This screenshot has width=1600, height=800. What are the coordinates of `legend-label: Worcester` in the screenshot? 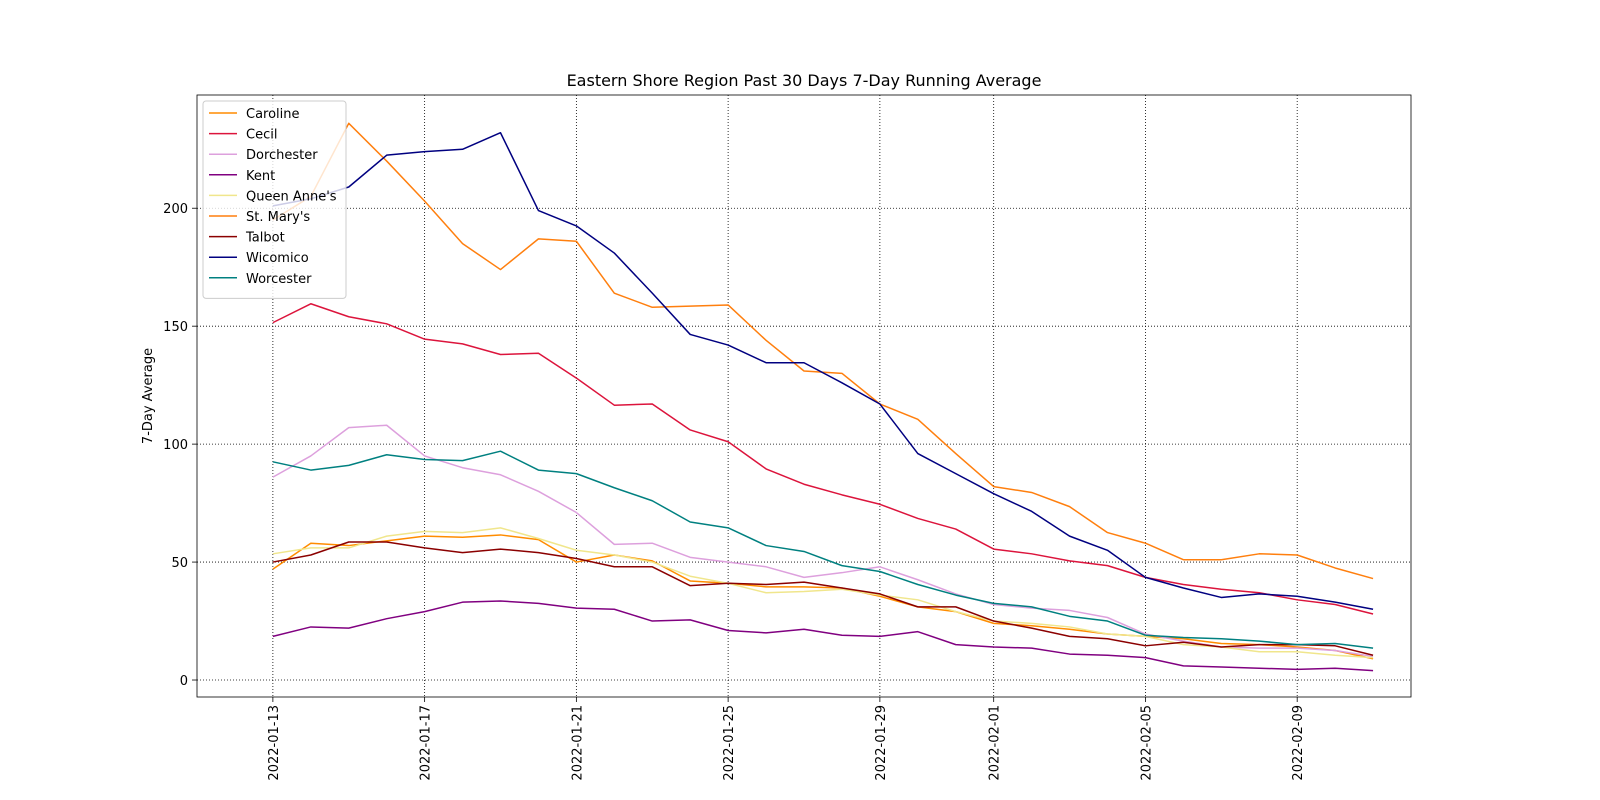 It's located at (279, 279).